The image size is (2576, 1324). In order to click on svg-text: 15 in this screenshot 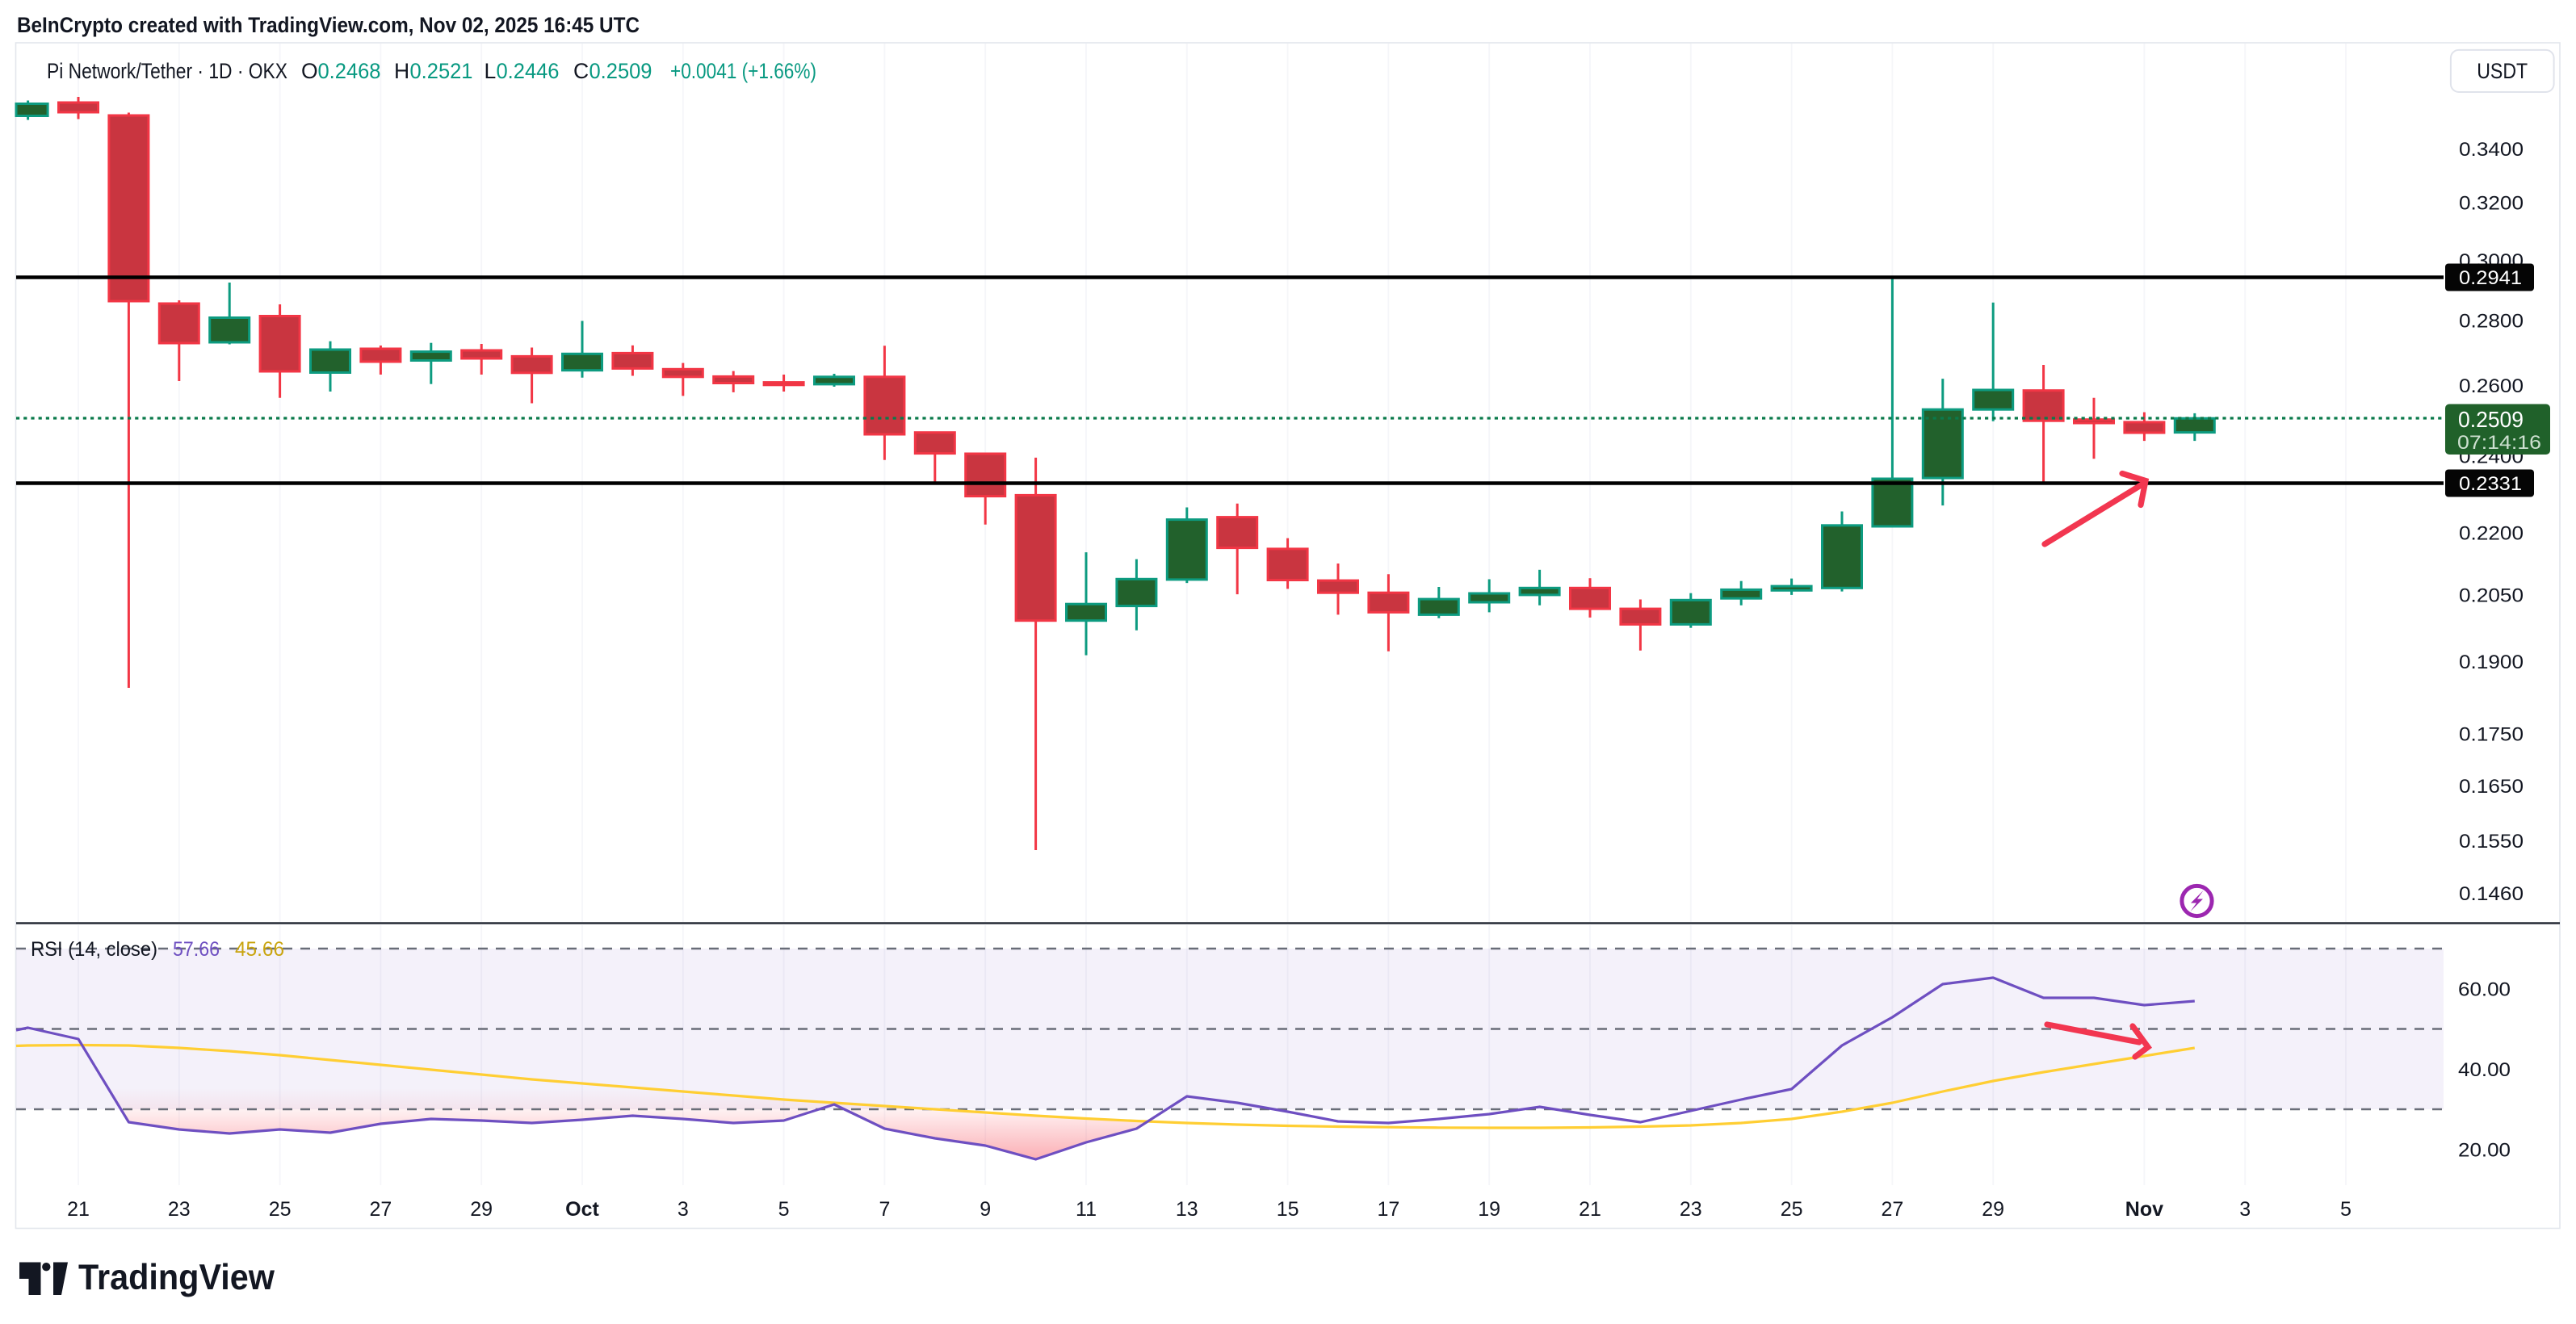, I will do `click(1288, 1209)`.